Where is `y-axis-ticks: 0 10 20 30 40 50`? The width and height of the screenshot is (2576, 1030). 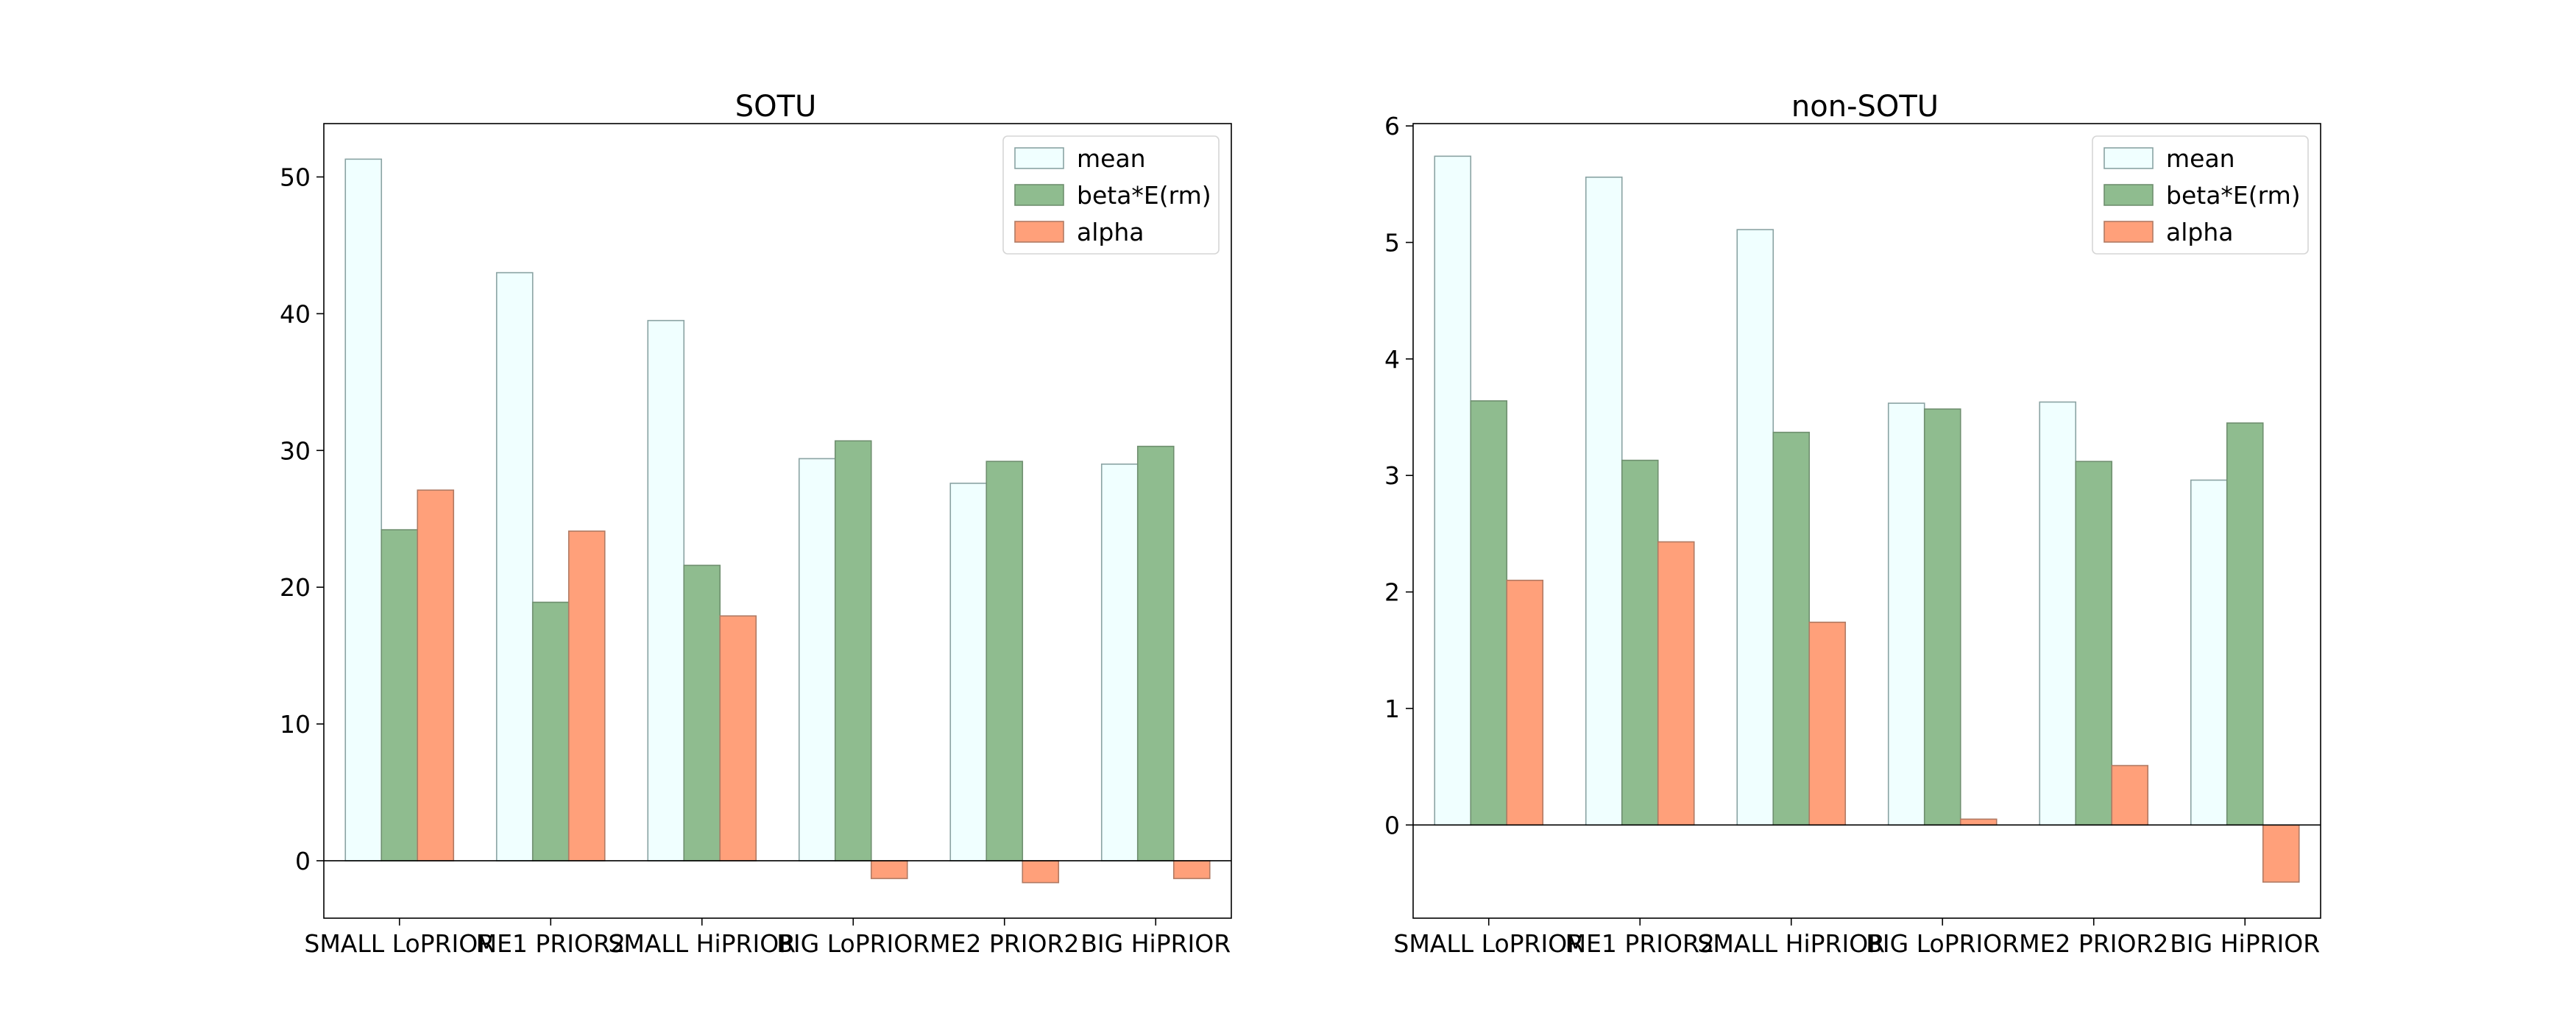
y-axis-ticks: 0 10 20 30 40 50 is located at coordinates (302, 519).